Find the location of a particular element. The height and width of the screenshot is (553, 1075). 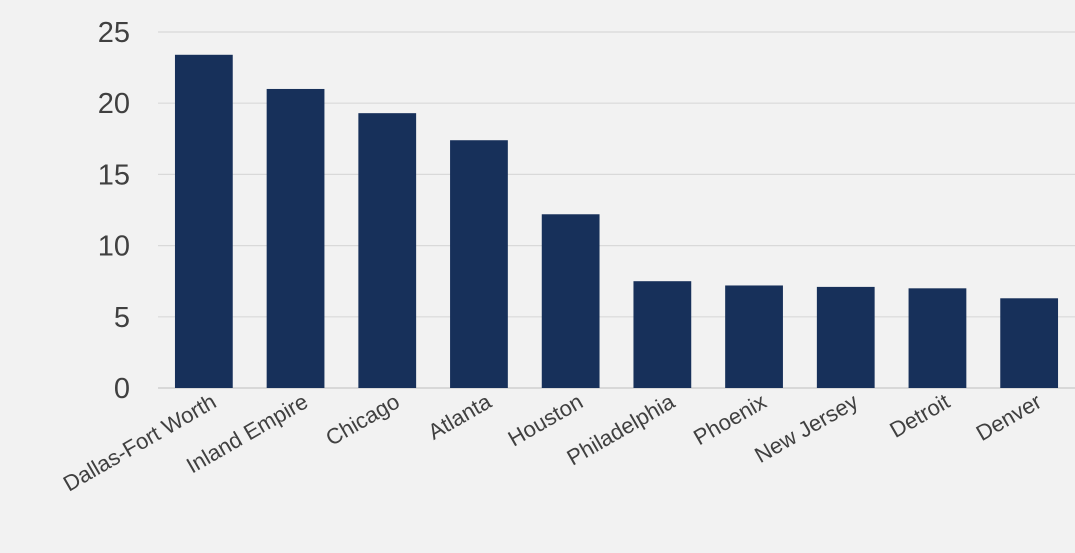

x-tick-label: Dallas-Fort Worth is located at coordinates (139, 443).